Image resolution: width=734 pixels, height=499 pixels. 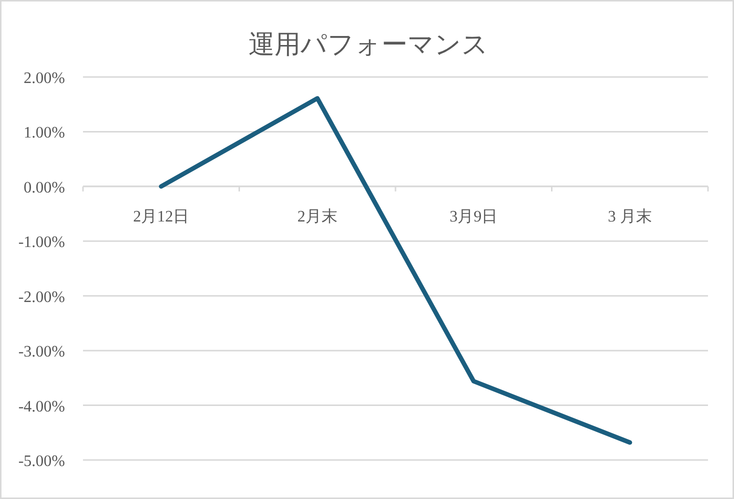 What do you see at coordinates (41, 297) in the screenshot?
I see `ytick: -2.00%` at bounding box center [41, 297].